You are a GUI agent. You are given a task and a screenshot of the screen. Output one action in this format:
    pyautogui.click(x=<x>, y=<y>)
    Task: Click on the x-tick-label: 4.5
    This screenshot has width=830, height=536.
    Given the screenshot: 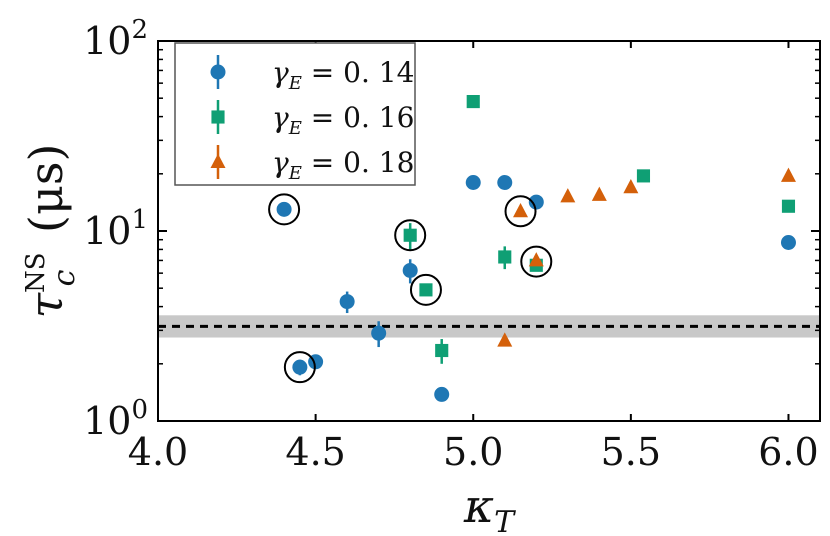 What is the action you would take?
    pyautogui.click(x=315, y=452)
    